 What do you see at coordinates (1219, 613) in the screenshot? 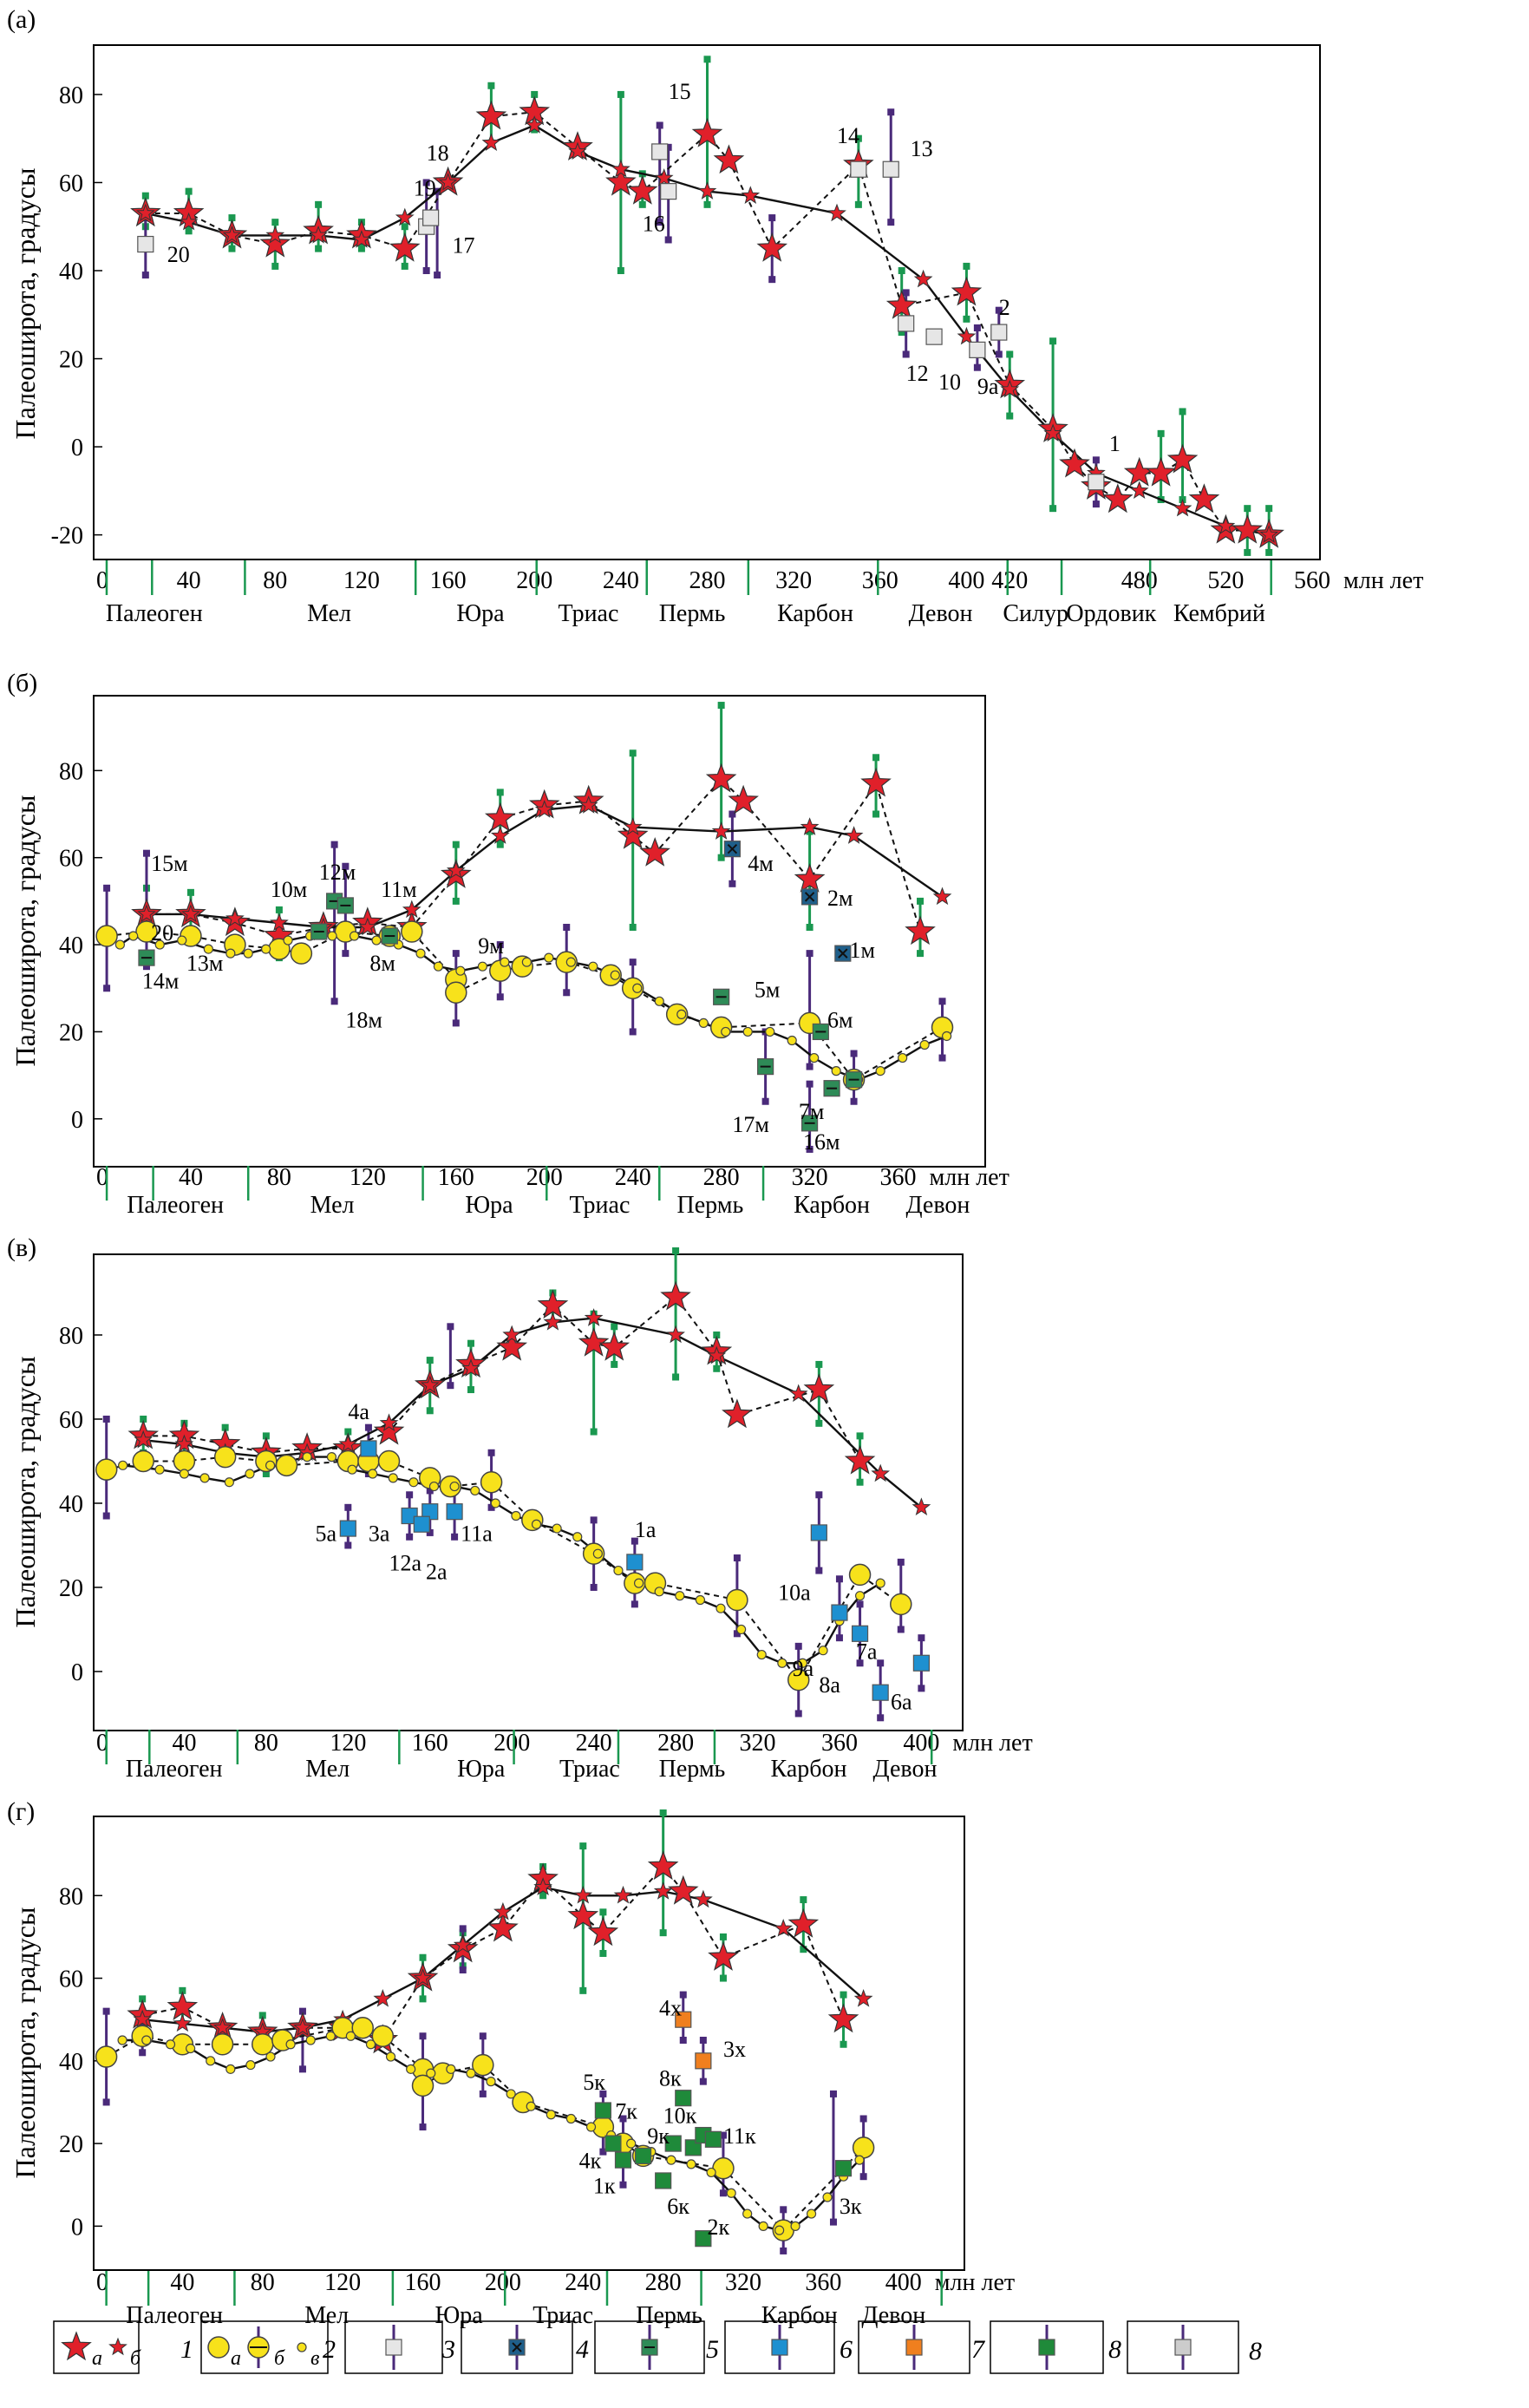
I see `period-label: Кембрий` at bounding box center [1219, 613].